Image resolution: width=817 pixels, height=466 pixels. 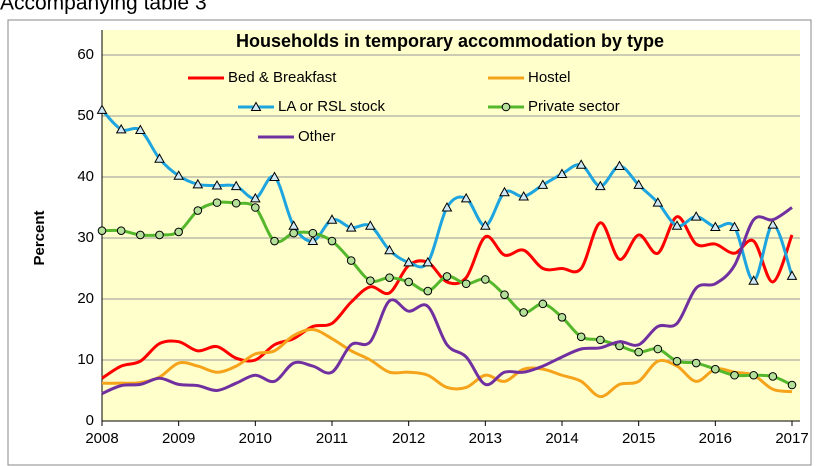 What do you see at coordinates (332, 438) in the screenshot?
I see `x-tick-label: 2011` at bounding box center [332, 438].